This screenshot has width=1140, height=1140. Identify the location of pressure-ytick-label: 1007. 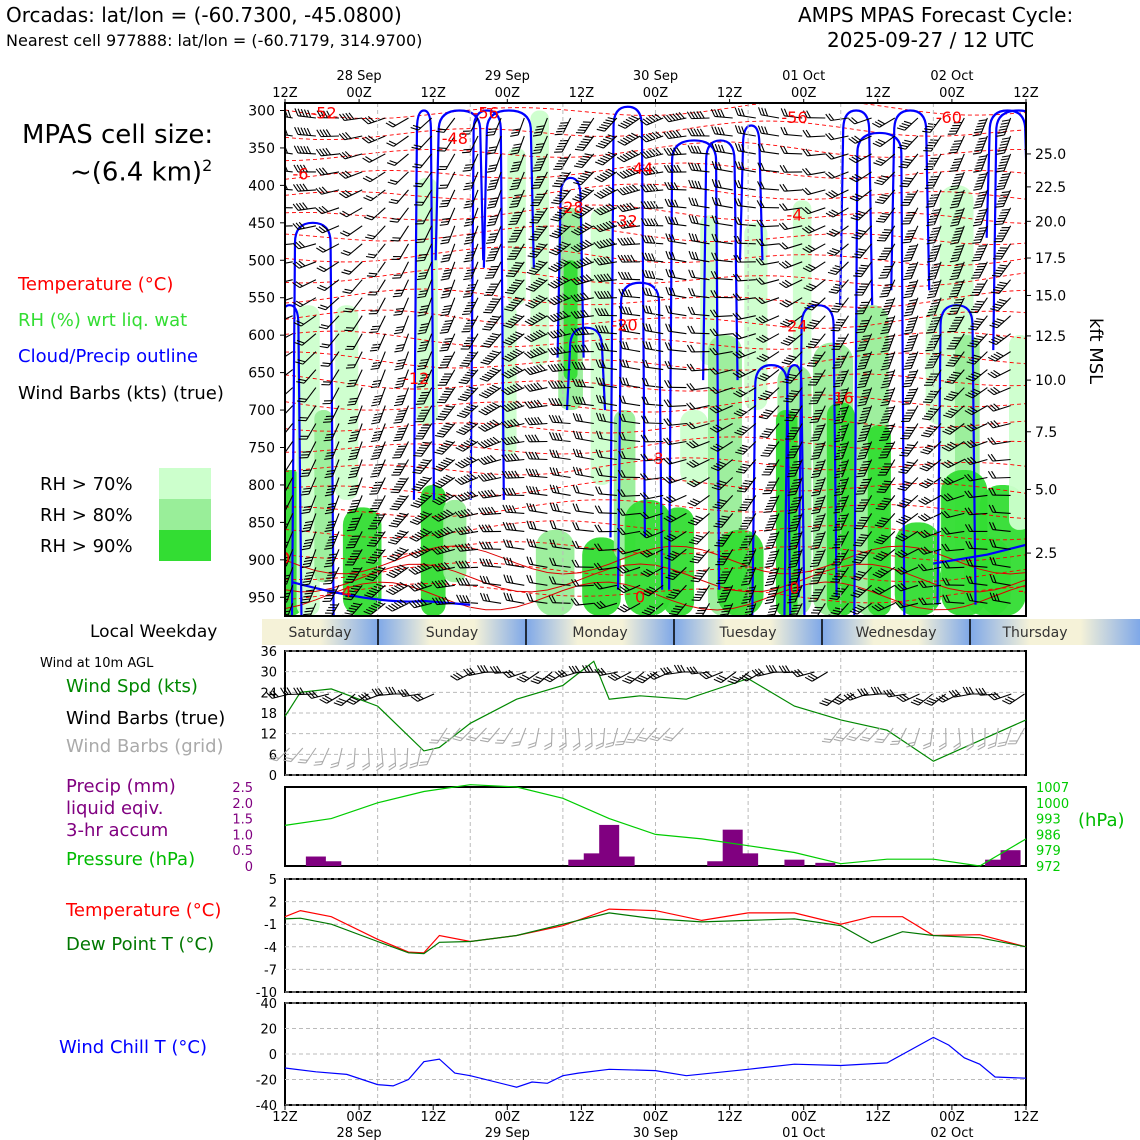
(1052, 788).